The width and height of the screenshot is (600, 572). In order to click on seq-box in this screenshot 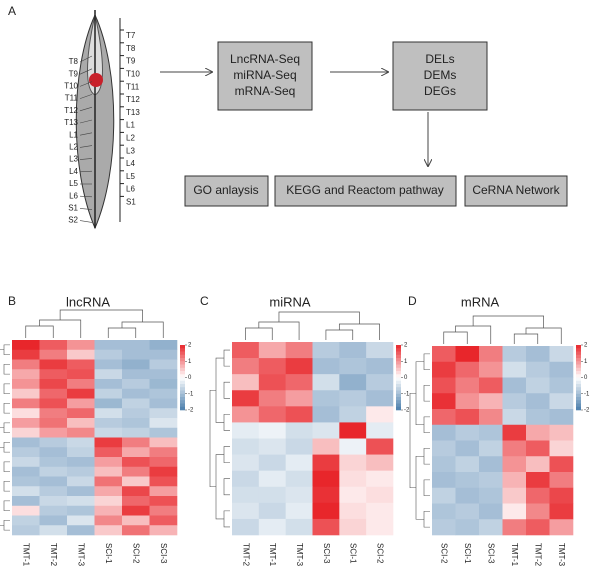, I will do `click(265, 76)`.